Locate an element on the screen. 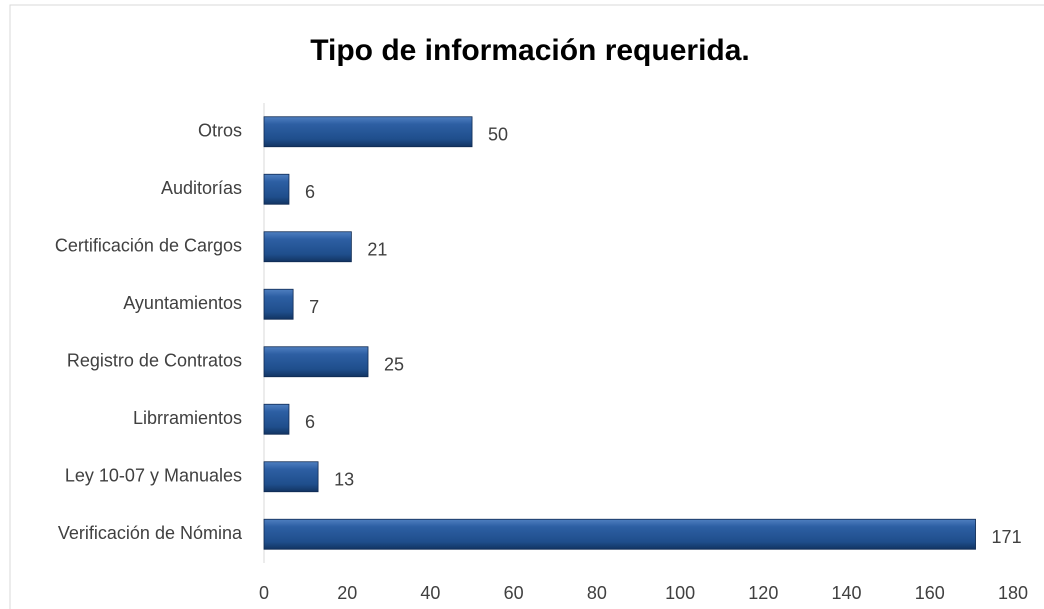 This screenshot has width=1044, height=609. y-tick-label: Certificación de Cargos is located at coordinates (148, 246).